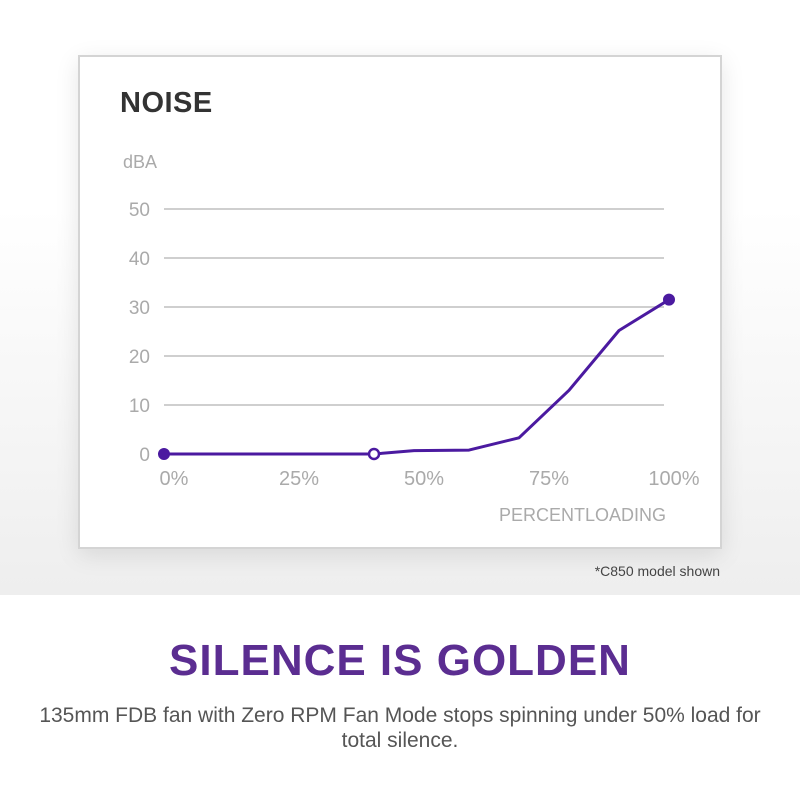  Describe the element at coordinates (657, 571) in the screenshot. I see `footnote: *C850 model shown` at that location.